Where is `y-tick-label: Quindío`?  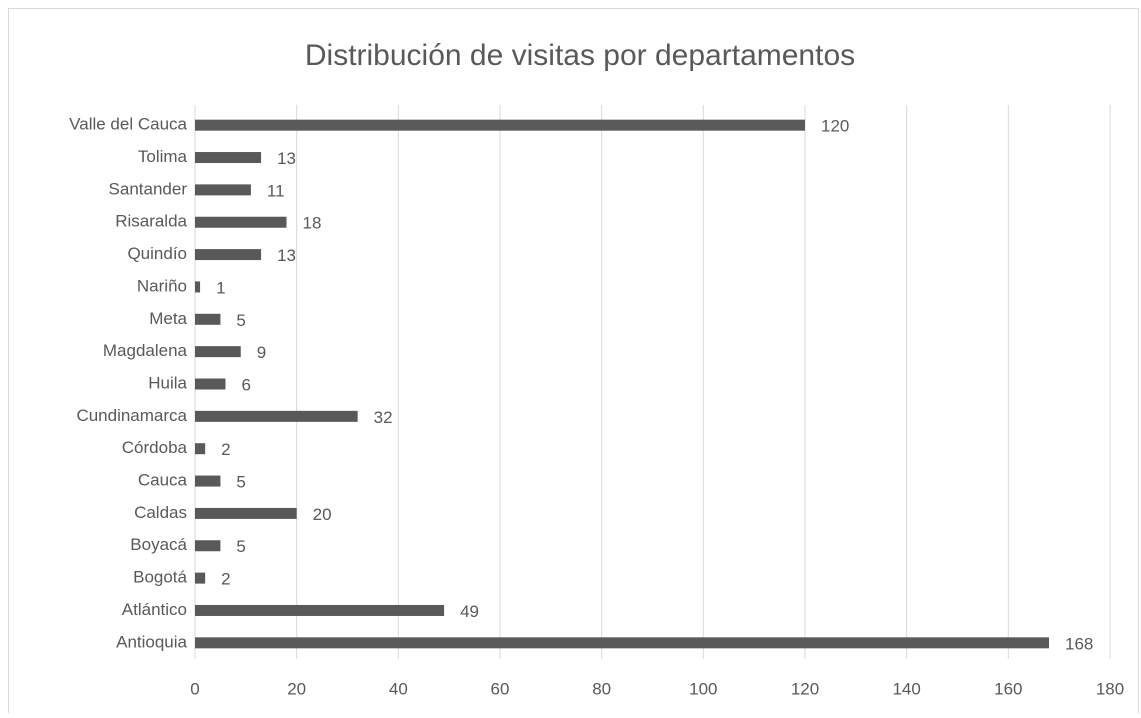
y-tick-label: Quindío is located at coordinates (157, 253).